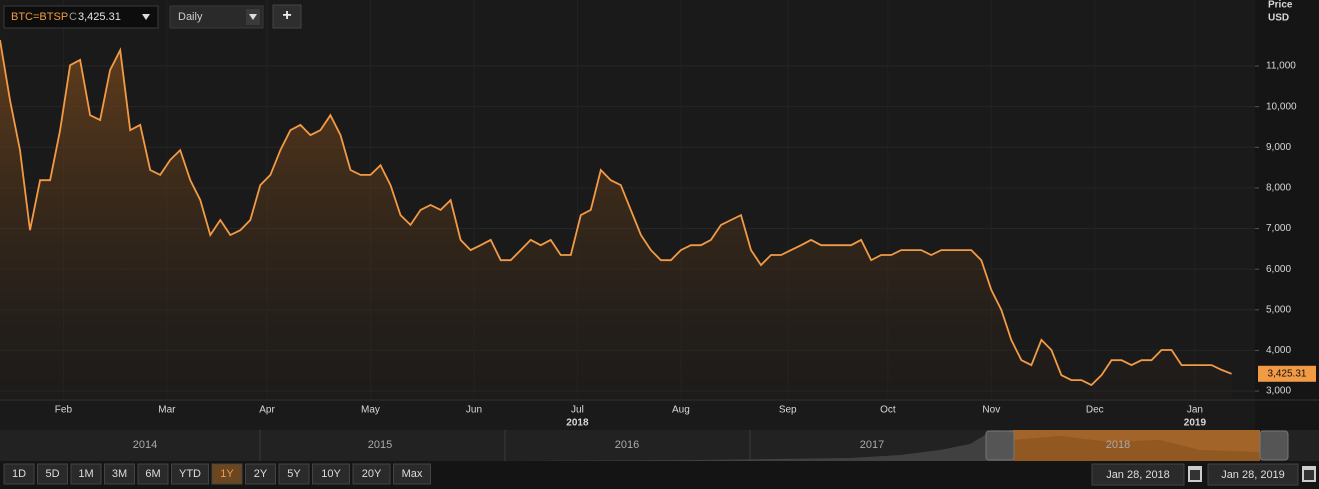 Image resolution: width=1319 pixels, height=489 pixels. I want to click on navigator-year: 2015, so click(380, 445).